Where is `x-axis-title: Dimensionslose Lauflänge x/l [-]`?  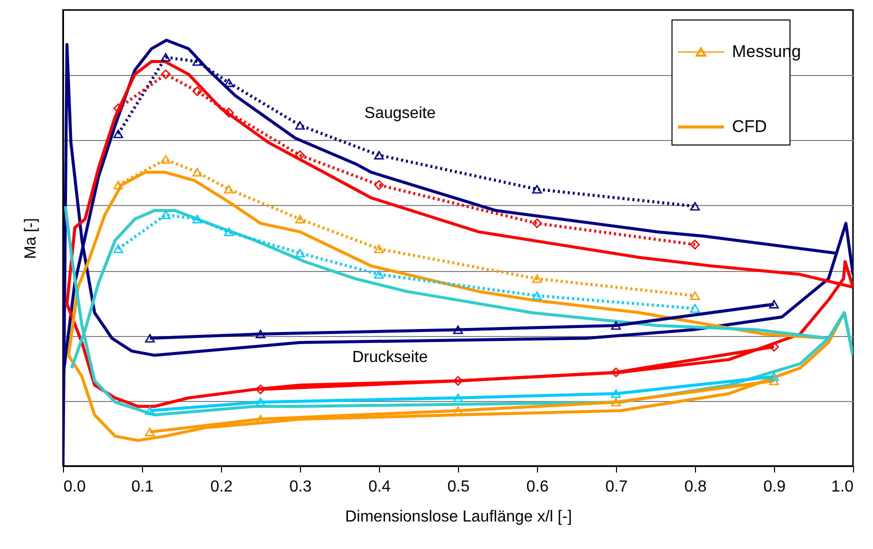
x-axis-title: Dimensionslose Lauflänge x/l [-] is located at coordinates (458, 517).